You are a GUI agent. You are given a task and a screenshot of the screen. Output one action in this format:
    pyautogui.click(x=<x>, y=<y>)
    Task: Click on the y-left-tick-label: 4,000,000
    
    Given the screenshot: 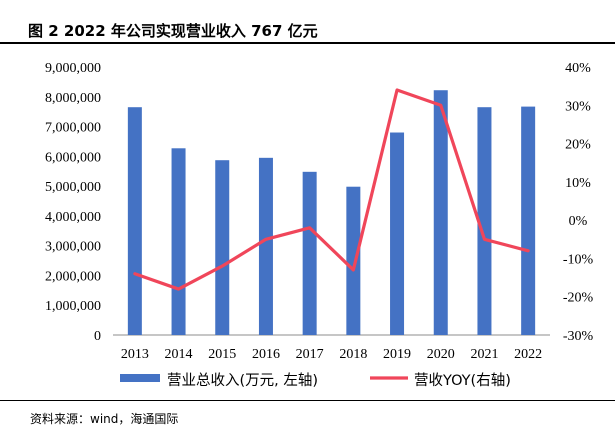 What is the action you would take?
    pyautogui.click(x=73, y=217)
    